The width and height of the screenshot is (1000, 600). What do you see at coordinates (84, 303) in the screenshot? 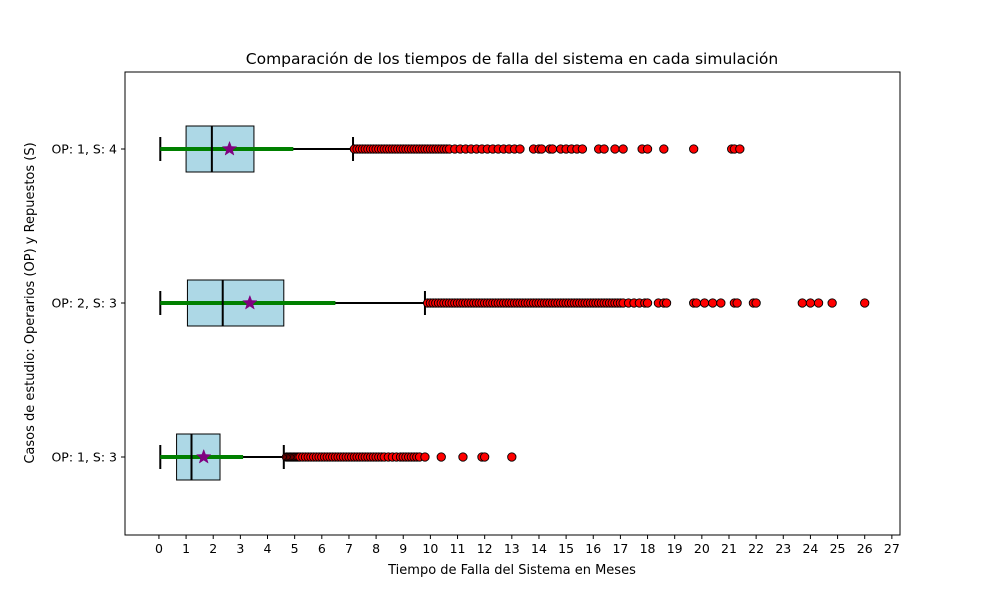
I see `y-tick-label: OP: 2, S: 3` at bounding box center [84, 303].